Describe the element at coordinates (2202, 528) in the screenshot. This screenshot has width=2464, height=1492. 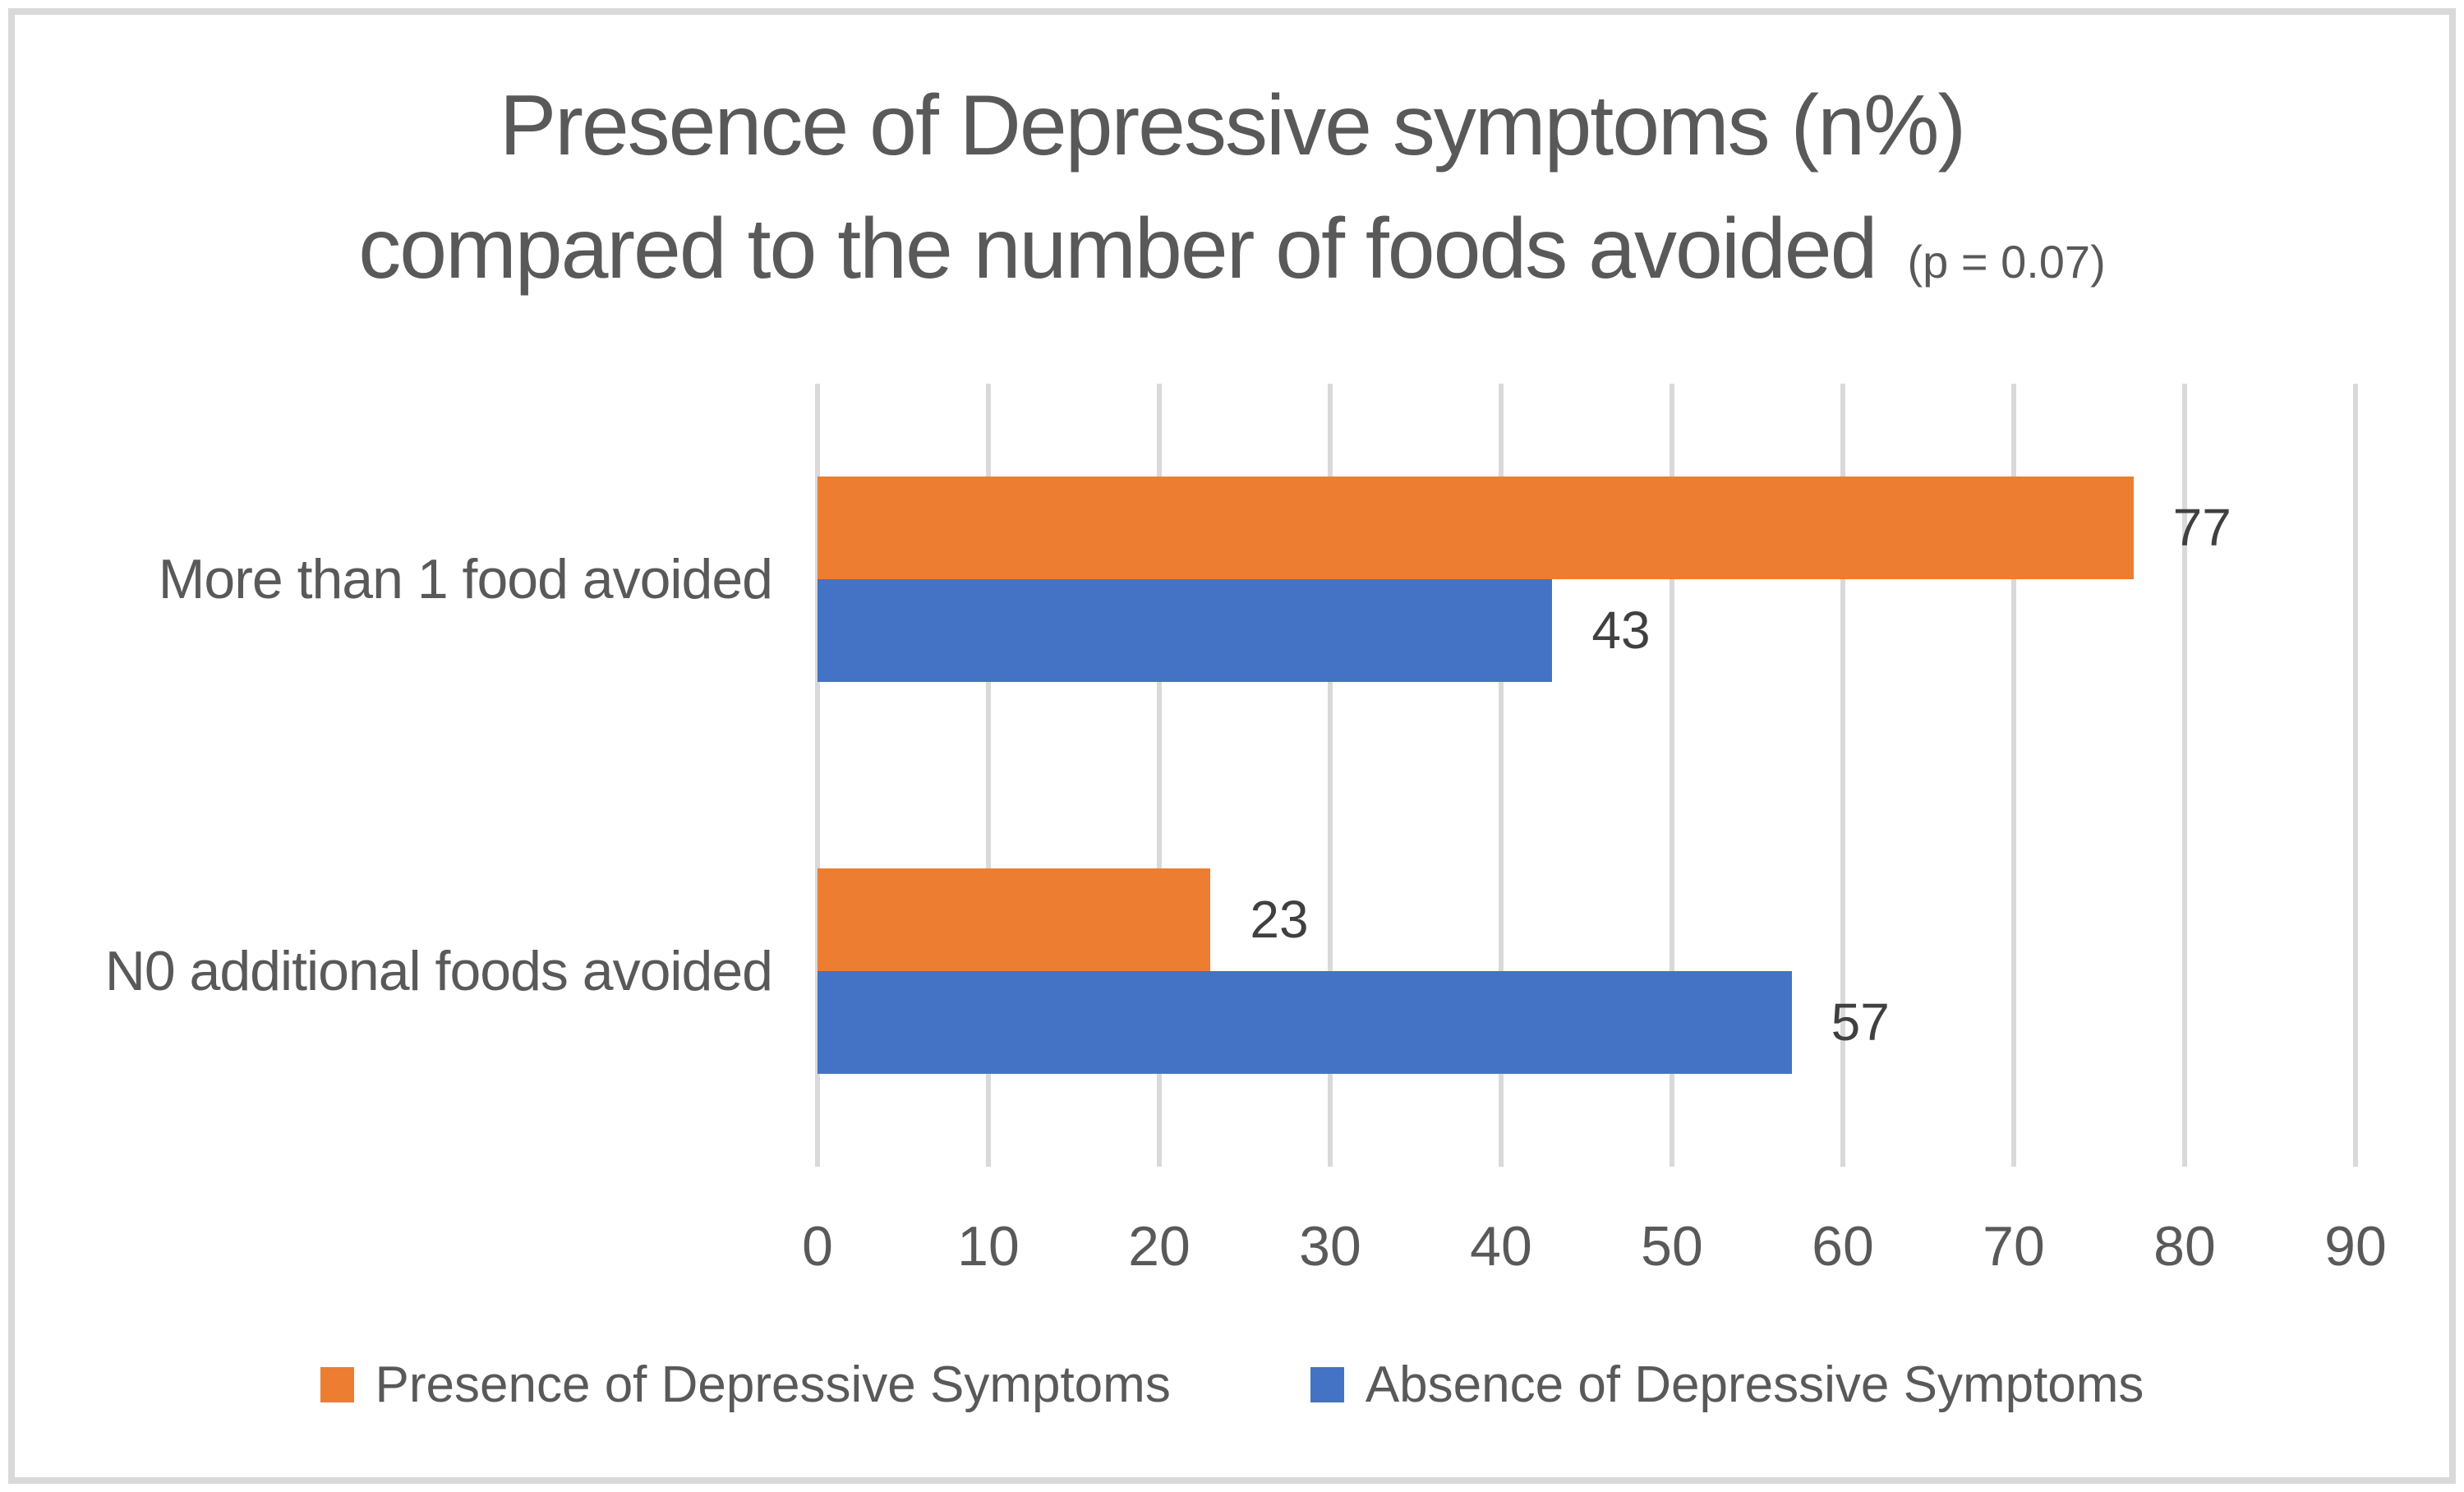
I see `bar-value-label: 77` at that location.